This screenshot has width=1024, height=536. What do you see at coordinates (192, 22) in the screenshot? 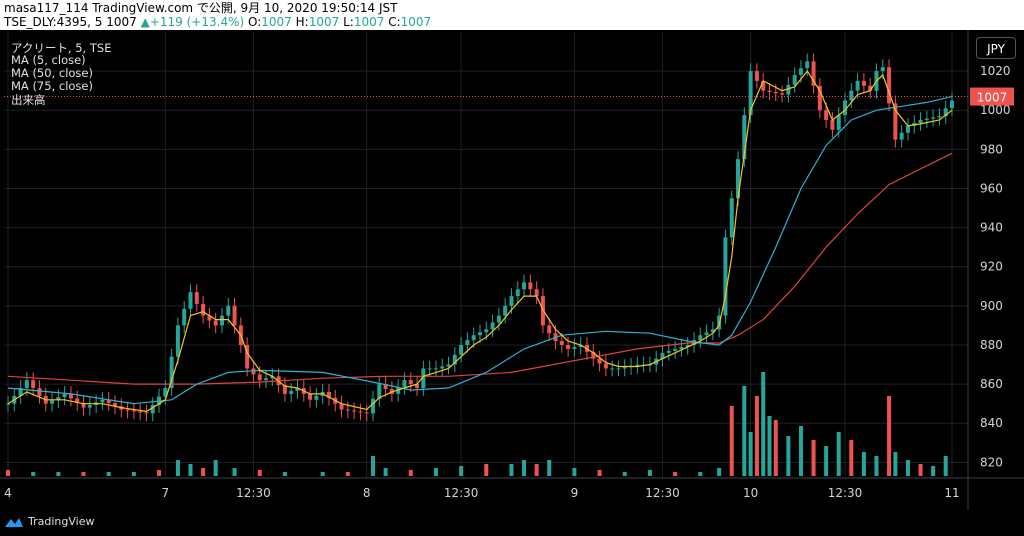
I see `change-value: ▲+119 (+13.4%)` at bounding box center [192, 22].